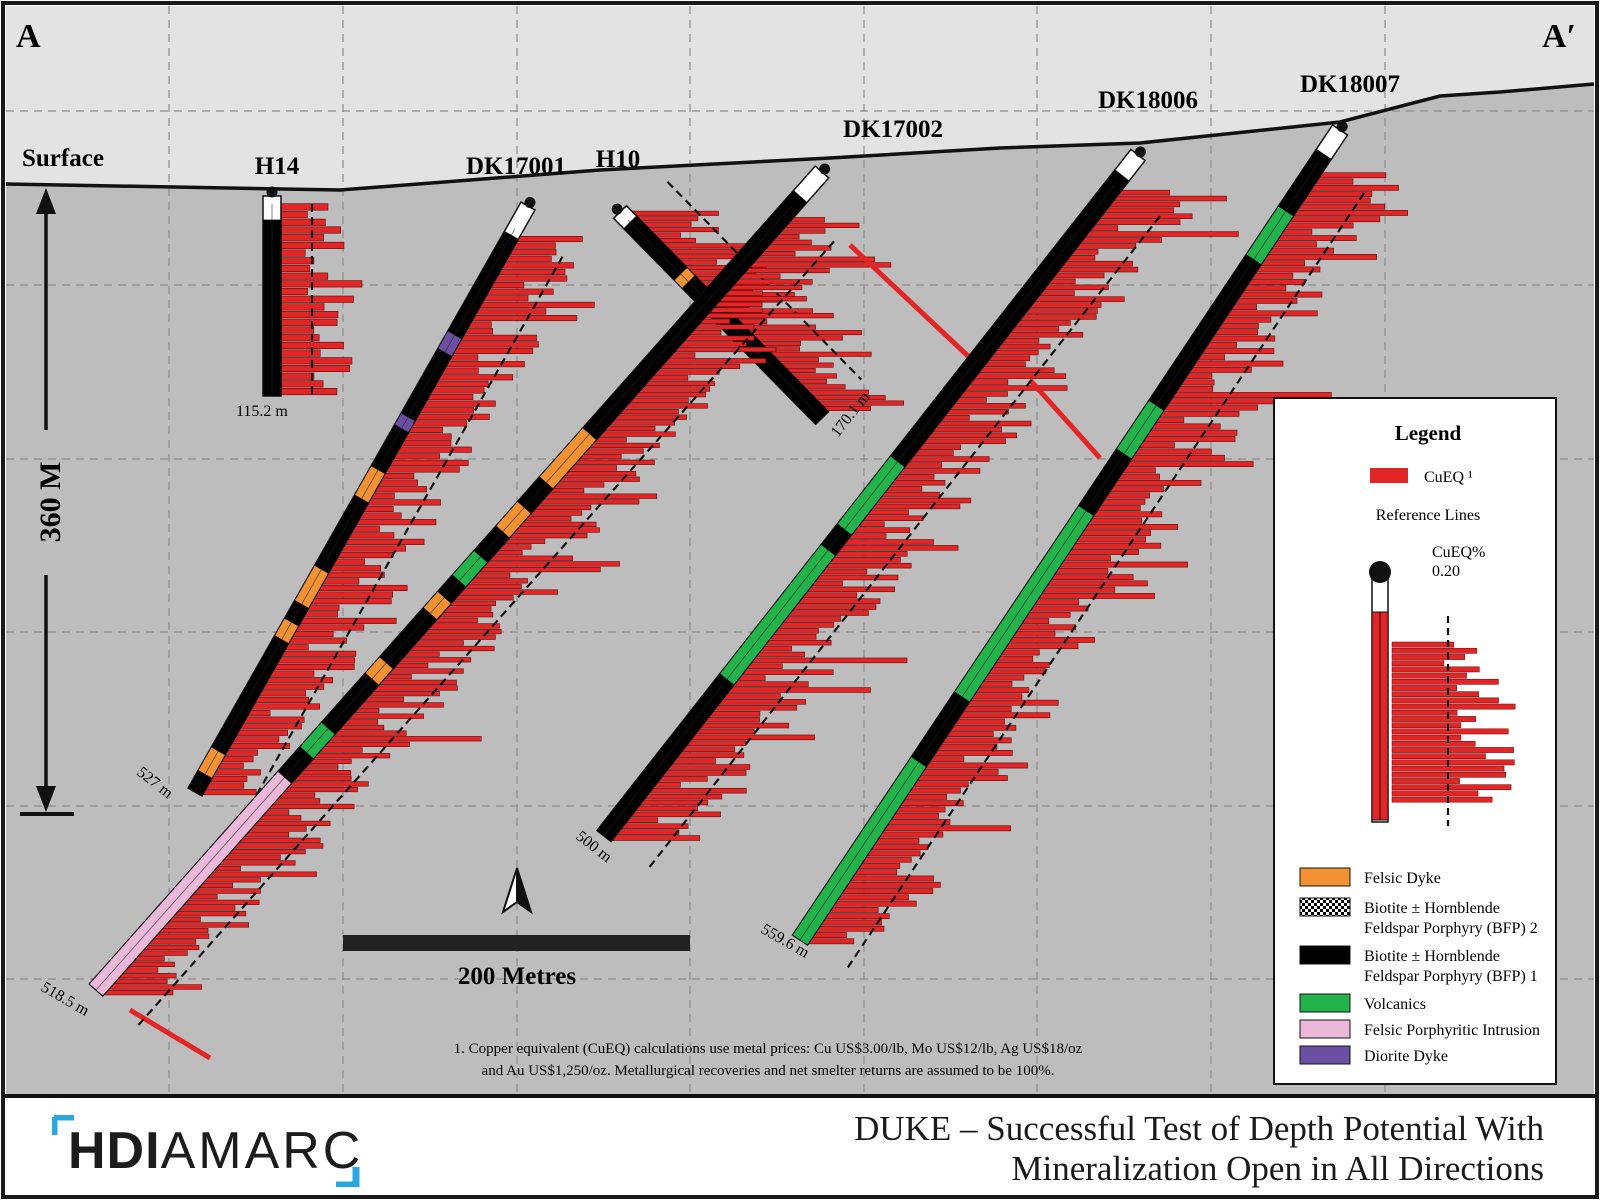 The image size is (1600, 1200). Describe the element at coordinates (1325, 1003) in the screenshot. I see `legend-swatch` at that location.